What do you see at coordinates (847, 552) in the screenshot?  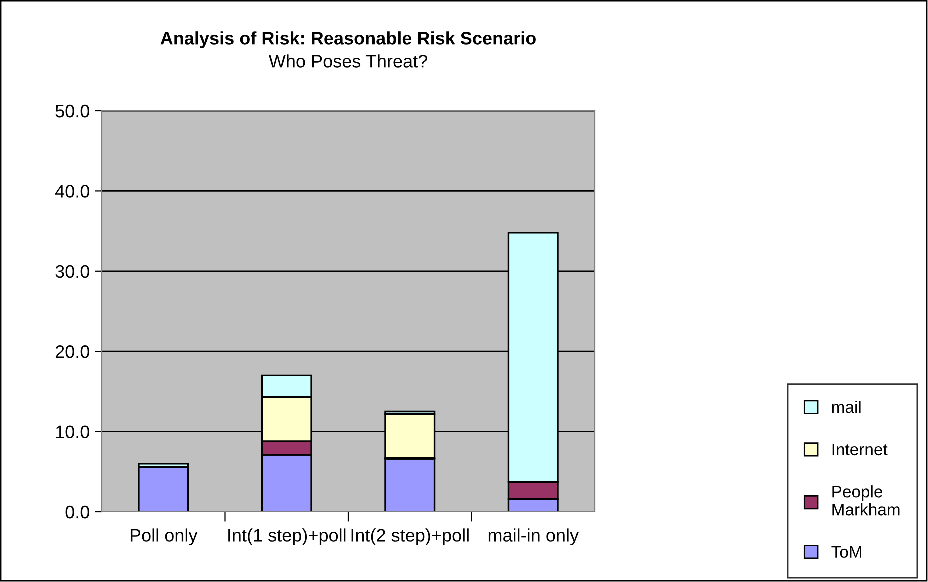 I see `legend-label: ToM` at bounding box center [847, 552].